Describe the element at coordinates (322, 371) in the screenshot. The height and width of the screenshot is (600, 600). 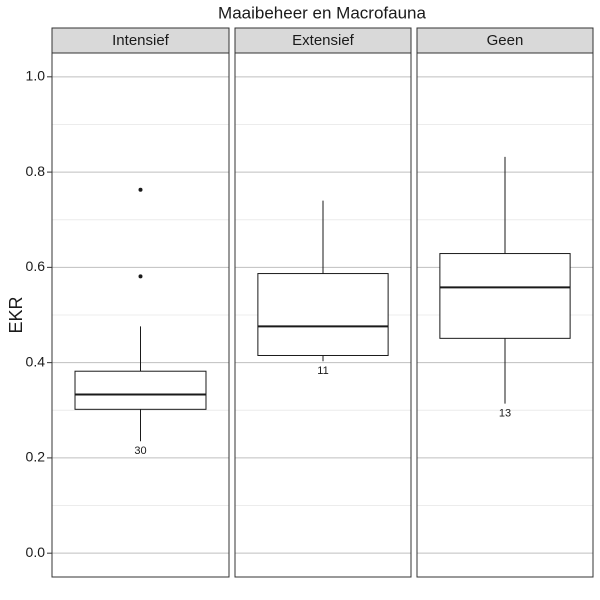
I see `count-label: 11` at that location.